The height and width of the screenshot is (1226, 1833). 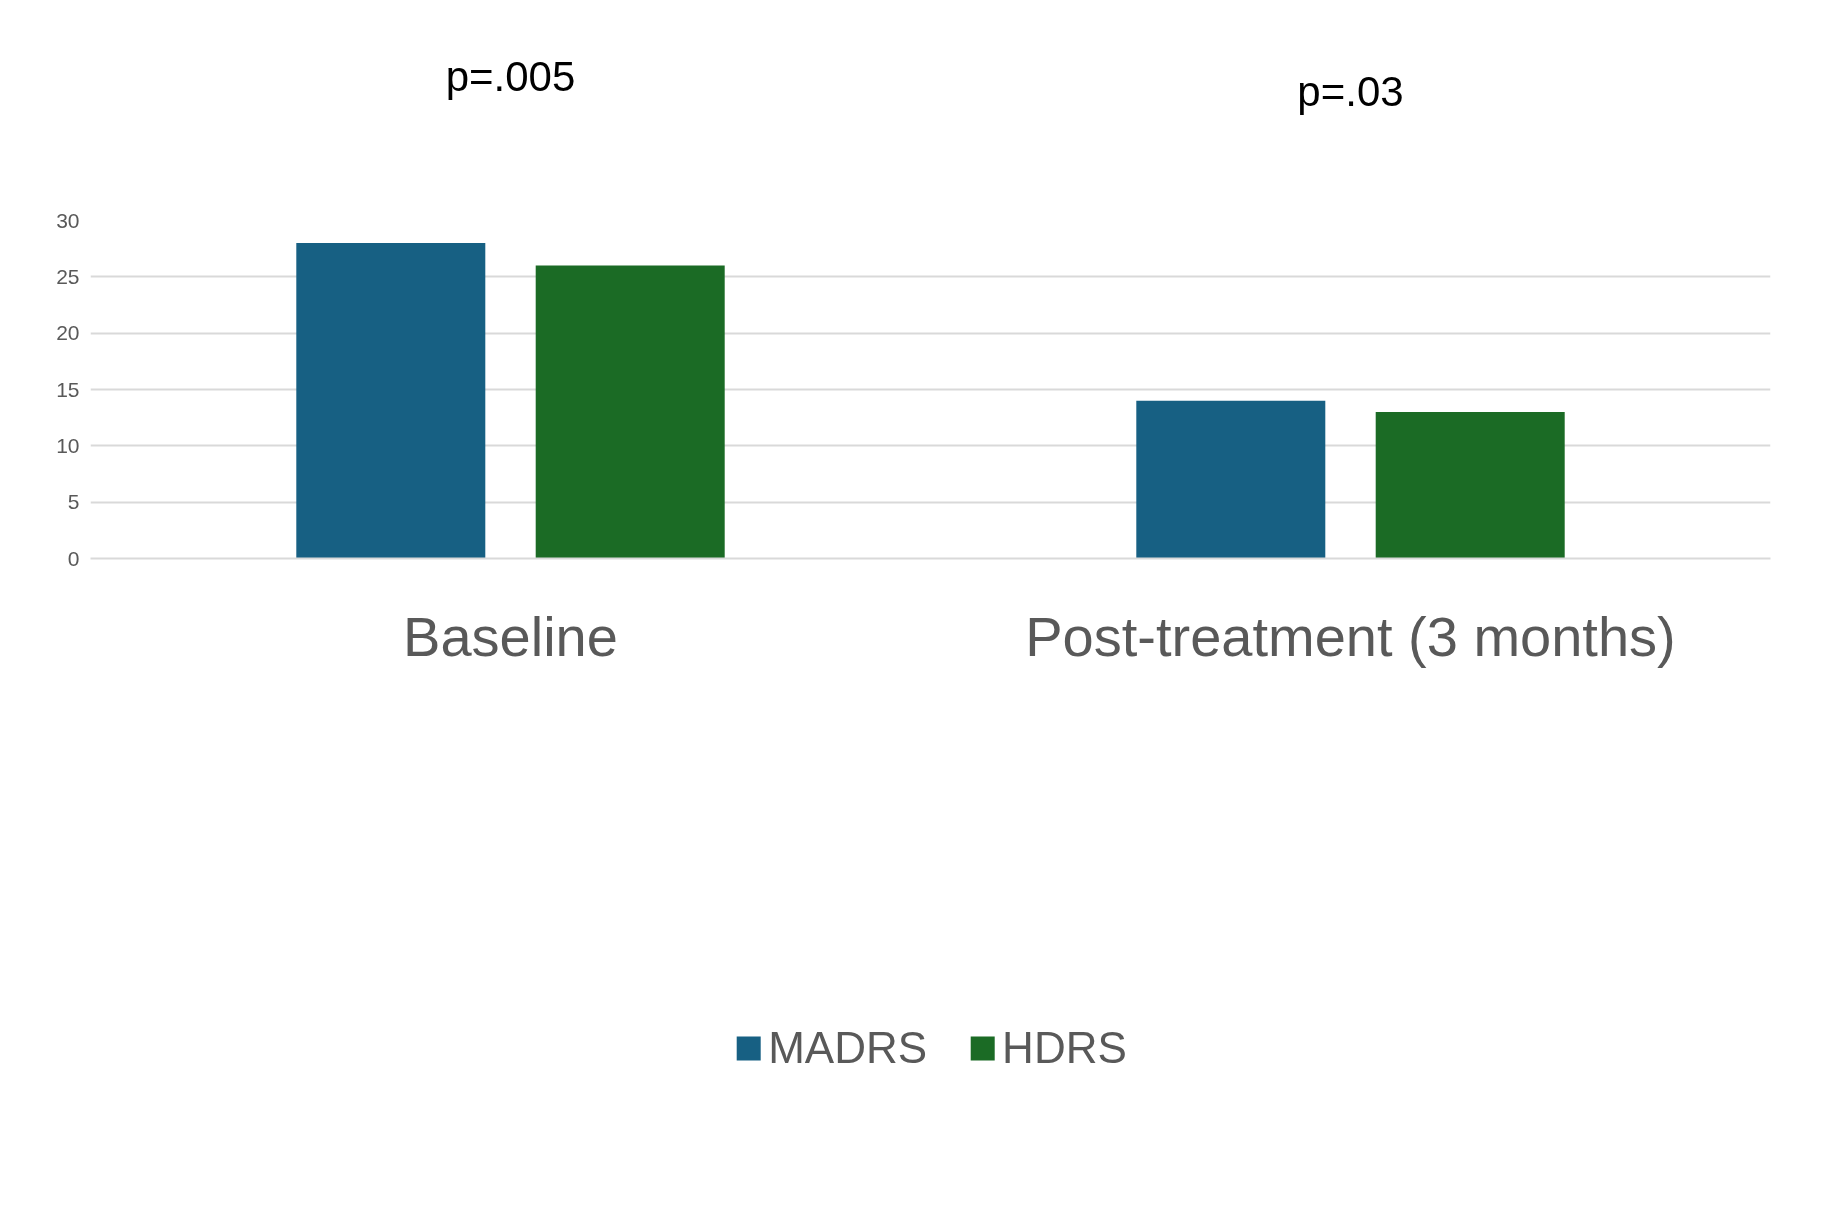 I want to click on y-tick-label: 0, so click(x=73, y=558).